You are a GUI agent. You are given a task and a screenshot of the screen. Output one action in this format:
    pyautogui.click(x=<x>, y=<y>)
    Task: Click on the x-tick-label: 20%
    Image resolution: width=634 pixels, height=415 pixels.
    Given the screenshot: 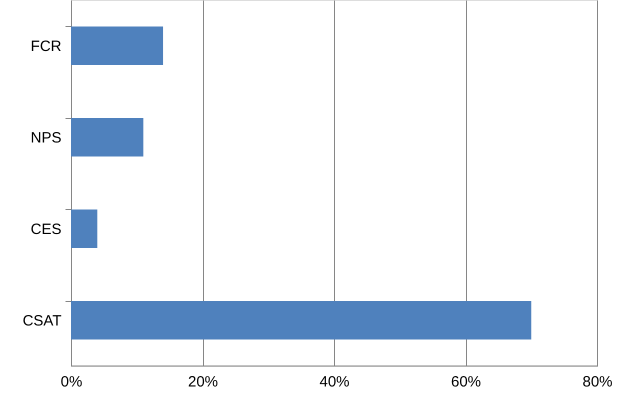 What is the action you would take?
    pyautogui.click(x=203, y=382)
    